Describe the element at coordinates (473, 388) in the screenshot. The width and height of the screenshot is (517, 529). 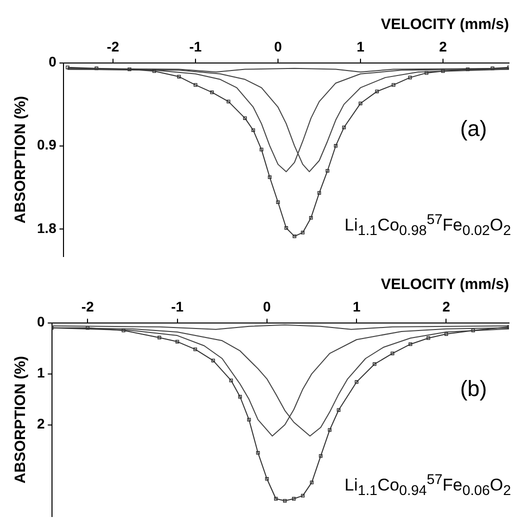
I see `annotation: (b)` at that location.